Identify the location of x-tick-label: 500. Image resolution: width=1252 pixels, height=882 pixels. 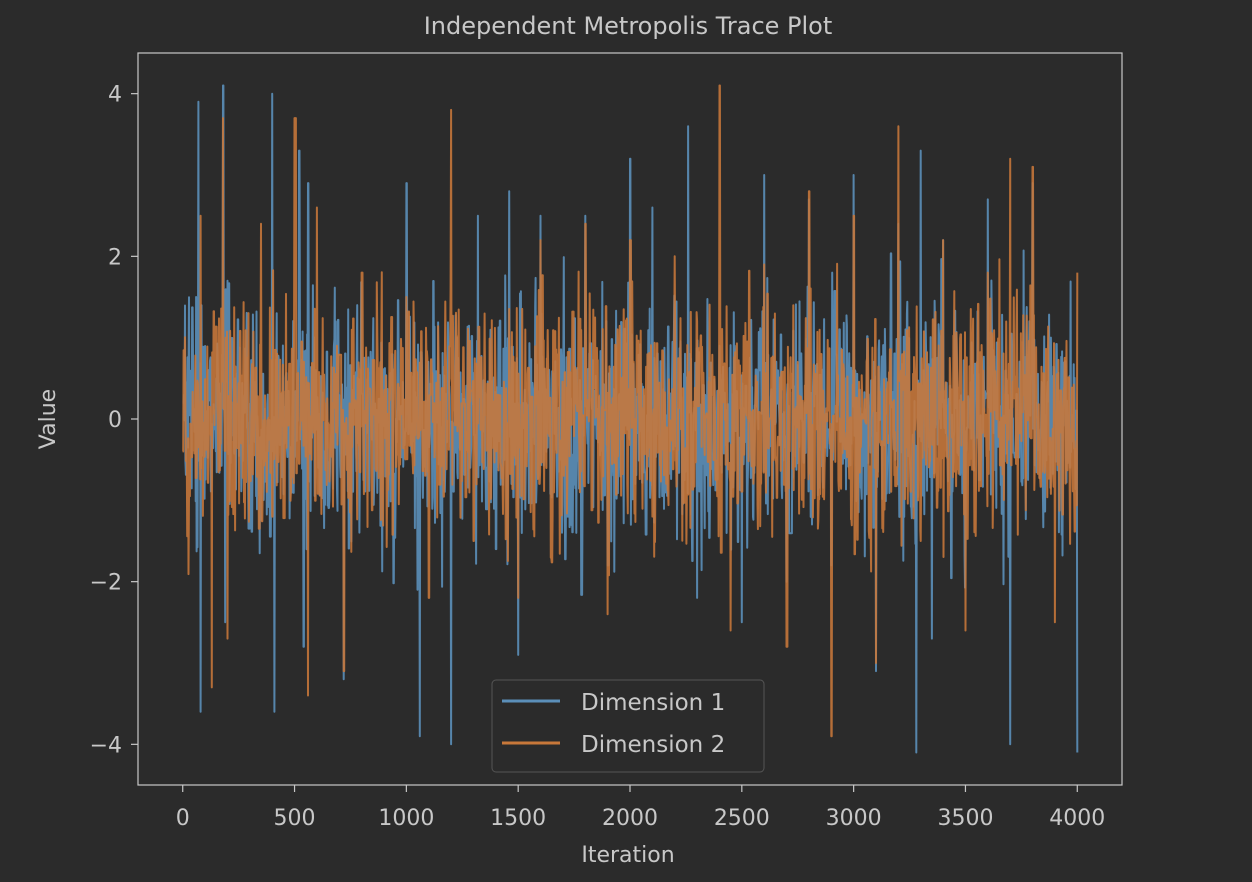
(295, 818).